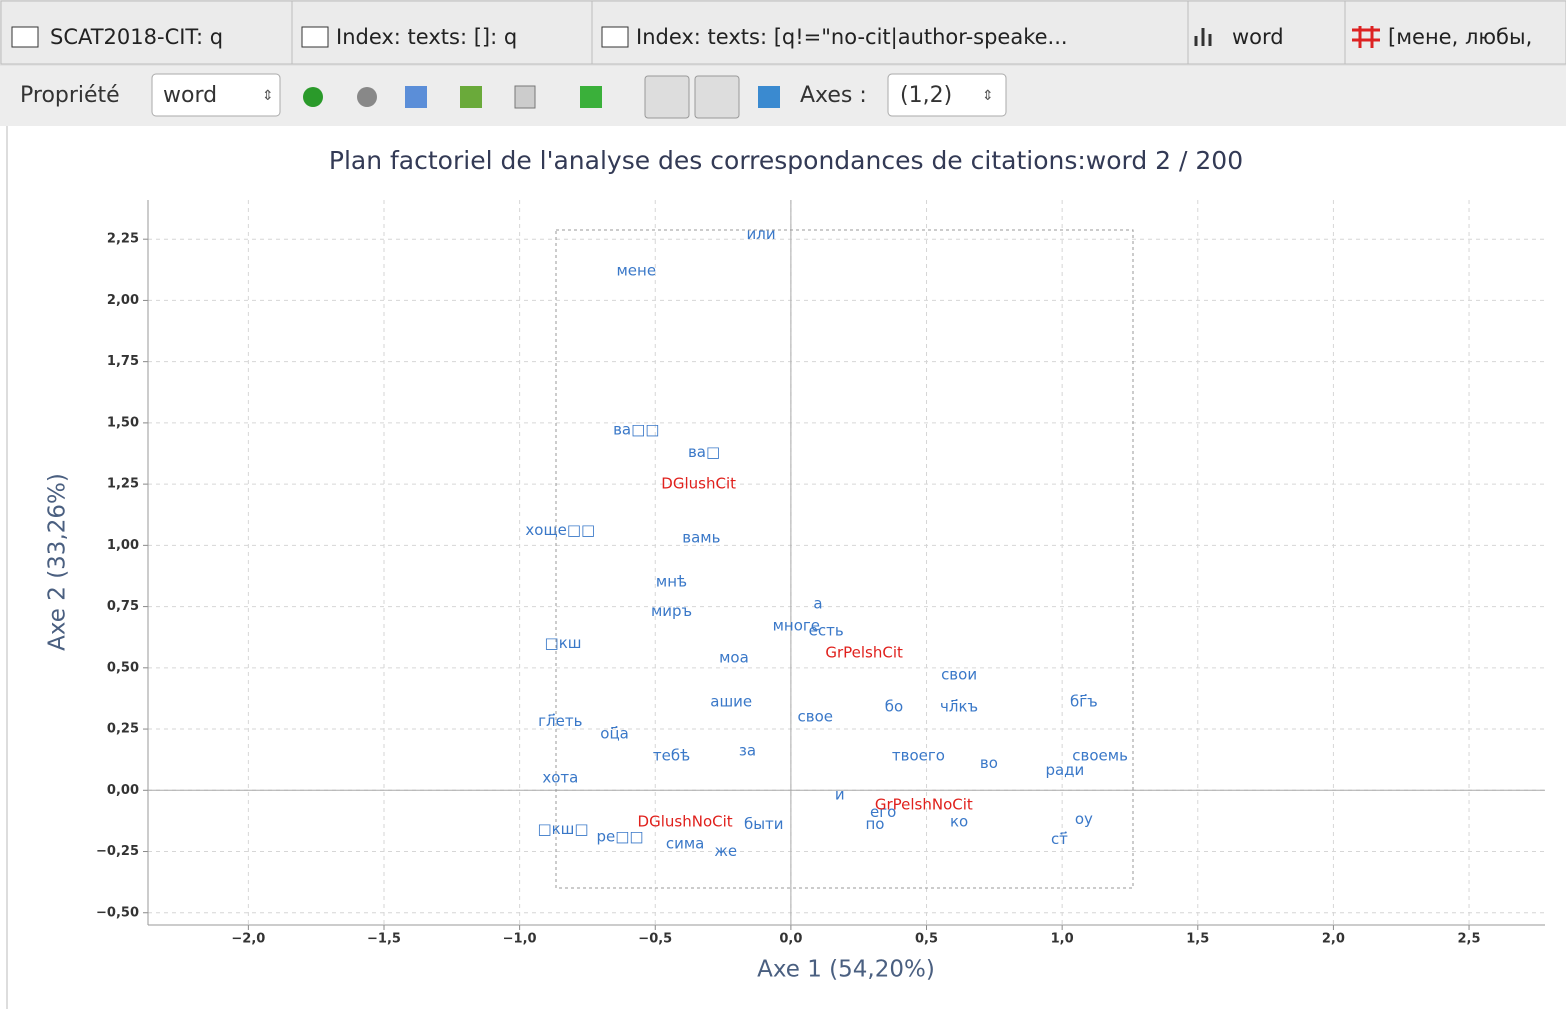  Describe the element at coordinates (671, 611) in the screenshot. I see `point-label: миръ` at that location.